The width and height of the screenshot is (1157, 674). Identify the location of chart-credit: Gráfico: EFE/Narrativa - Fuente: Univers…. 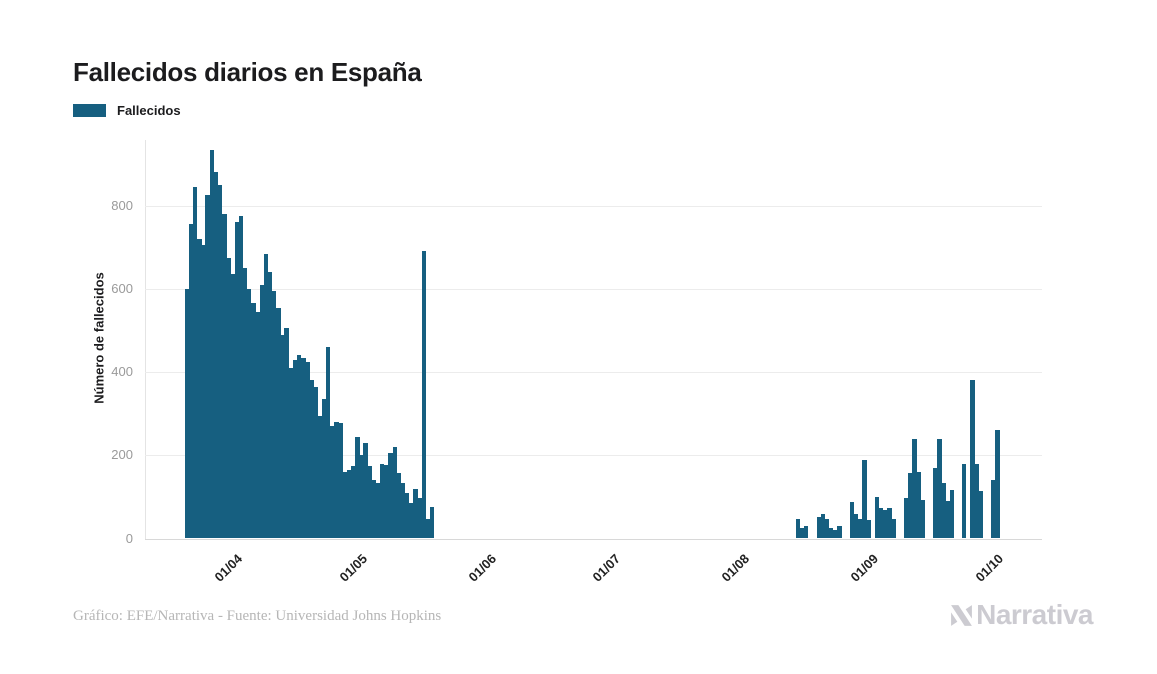
(257, 616).